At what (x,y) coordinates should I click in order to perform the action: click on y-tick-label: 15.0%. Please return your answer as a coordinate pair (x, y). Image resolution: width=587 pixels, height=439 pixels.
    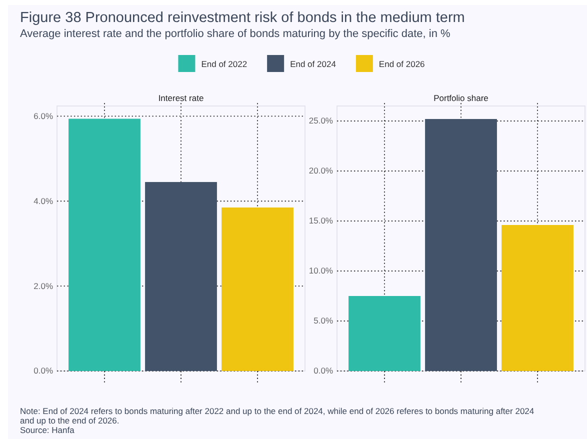
    Looking at the image, I should click on (321, 221).